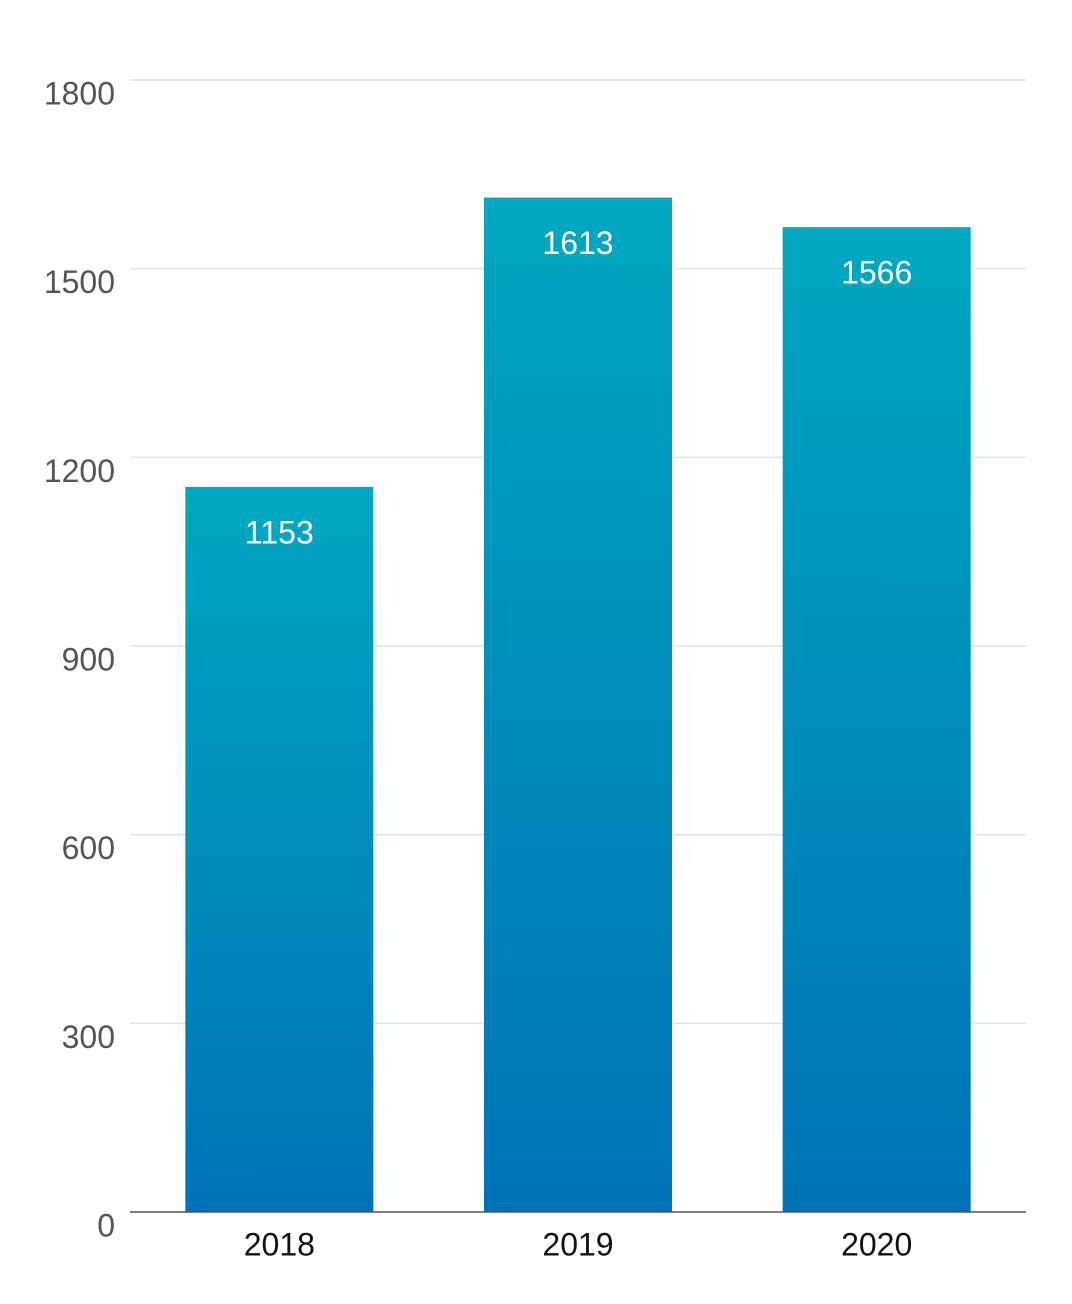  What do you see at coordinates (79, 282) in the screenshot?
I see `y-tick-label: 1500` at bounding box center [79, 282].